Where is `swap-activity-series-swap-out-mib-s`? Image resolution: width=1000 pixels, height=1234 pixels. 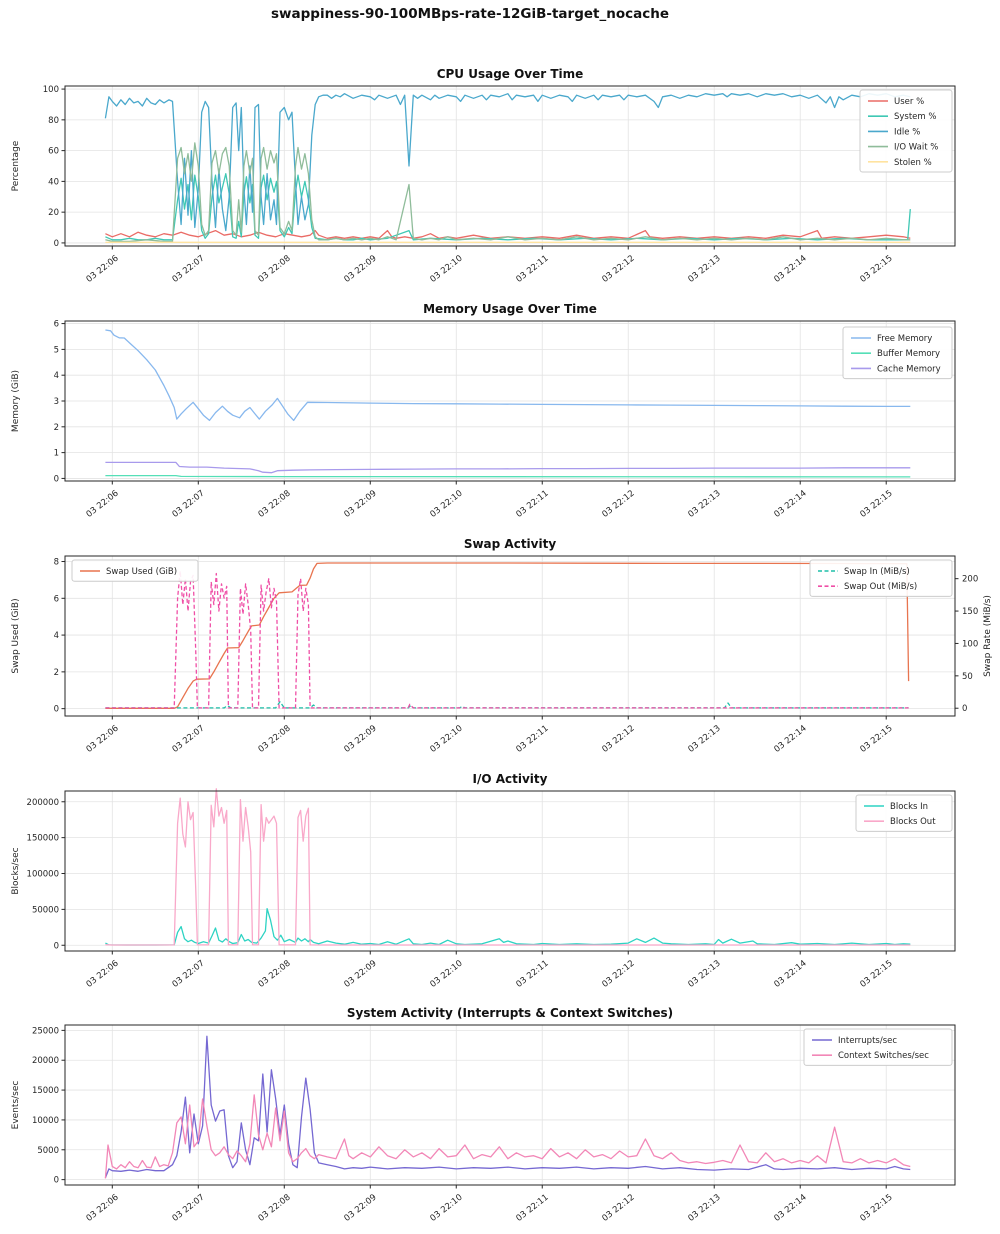
swap-activity-series-swap-out-mib-s is located at coordinates (507, 639).